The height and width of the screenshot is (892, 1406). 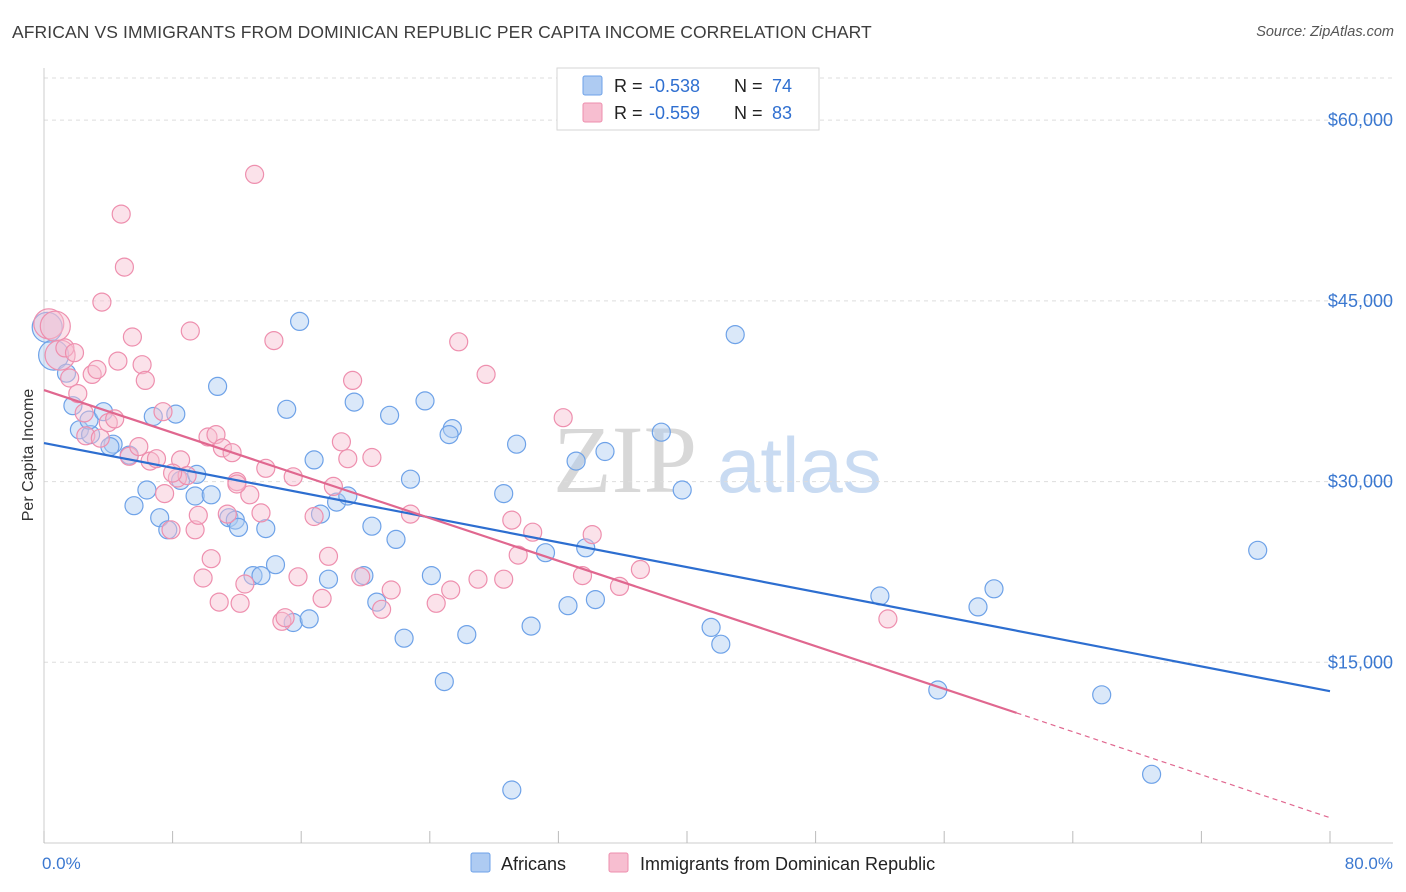 I want to click on bottom-legend-swatch-africans, so click(x=480, y=862).